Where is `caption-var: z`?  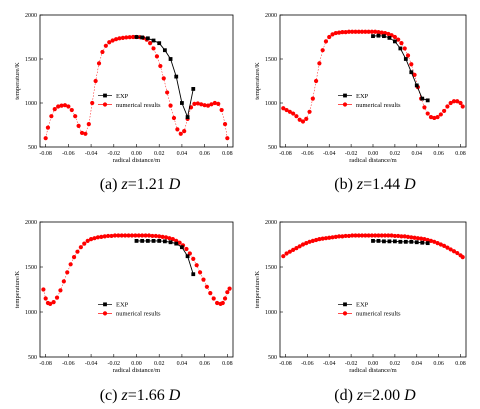 caption-var: z is located at coordinates (360, 395).